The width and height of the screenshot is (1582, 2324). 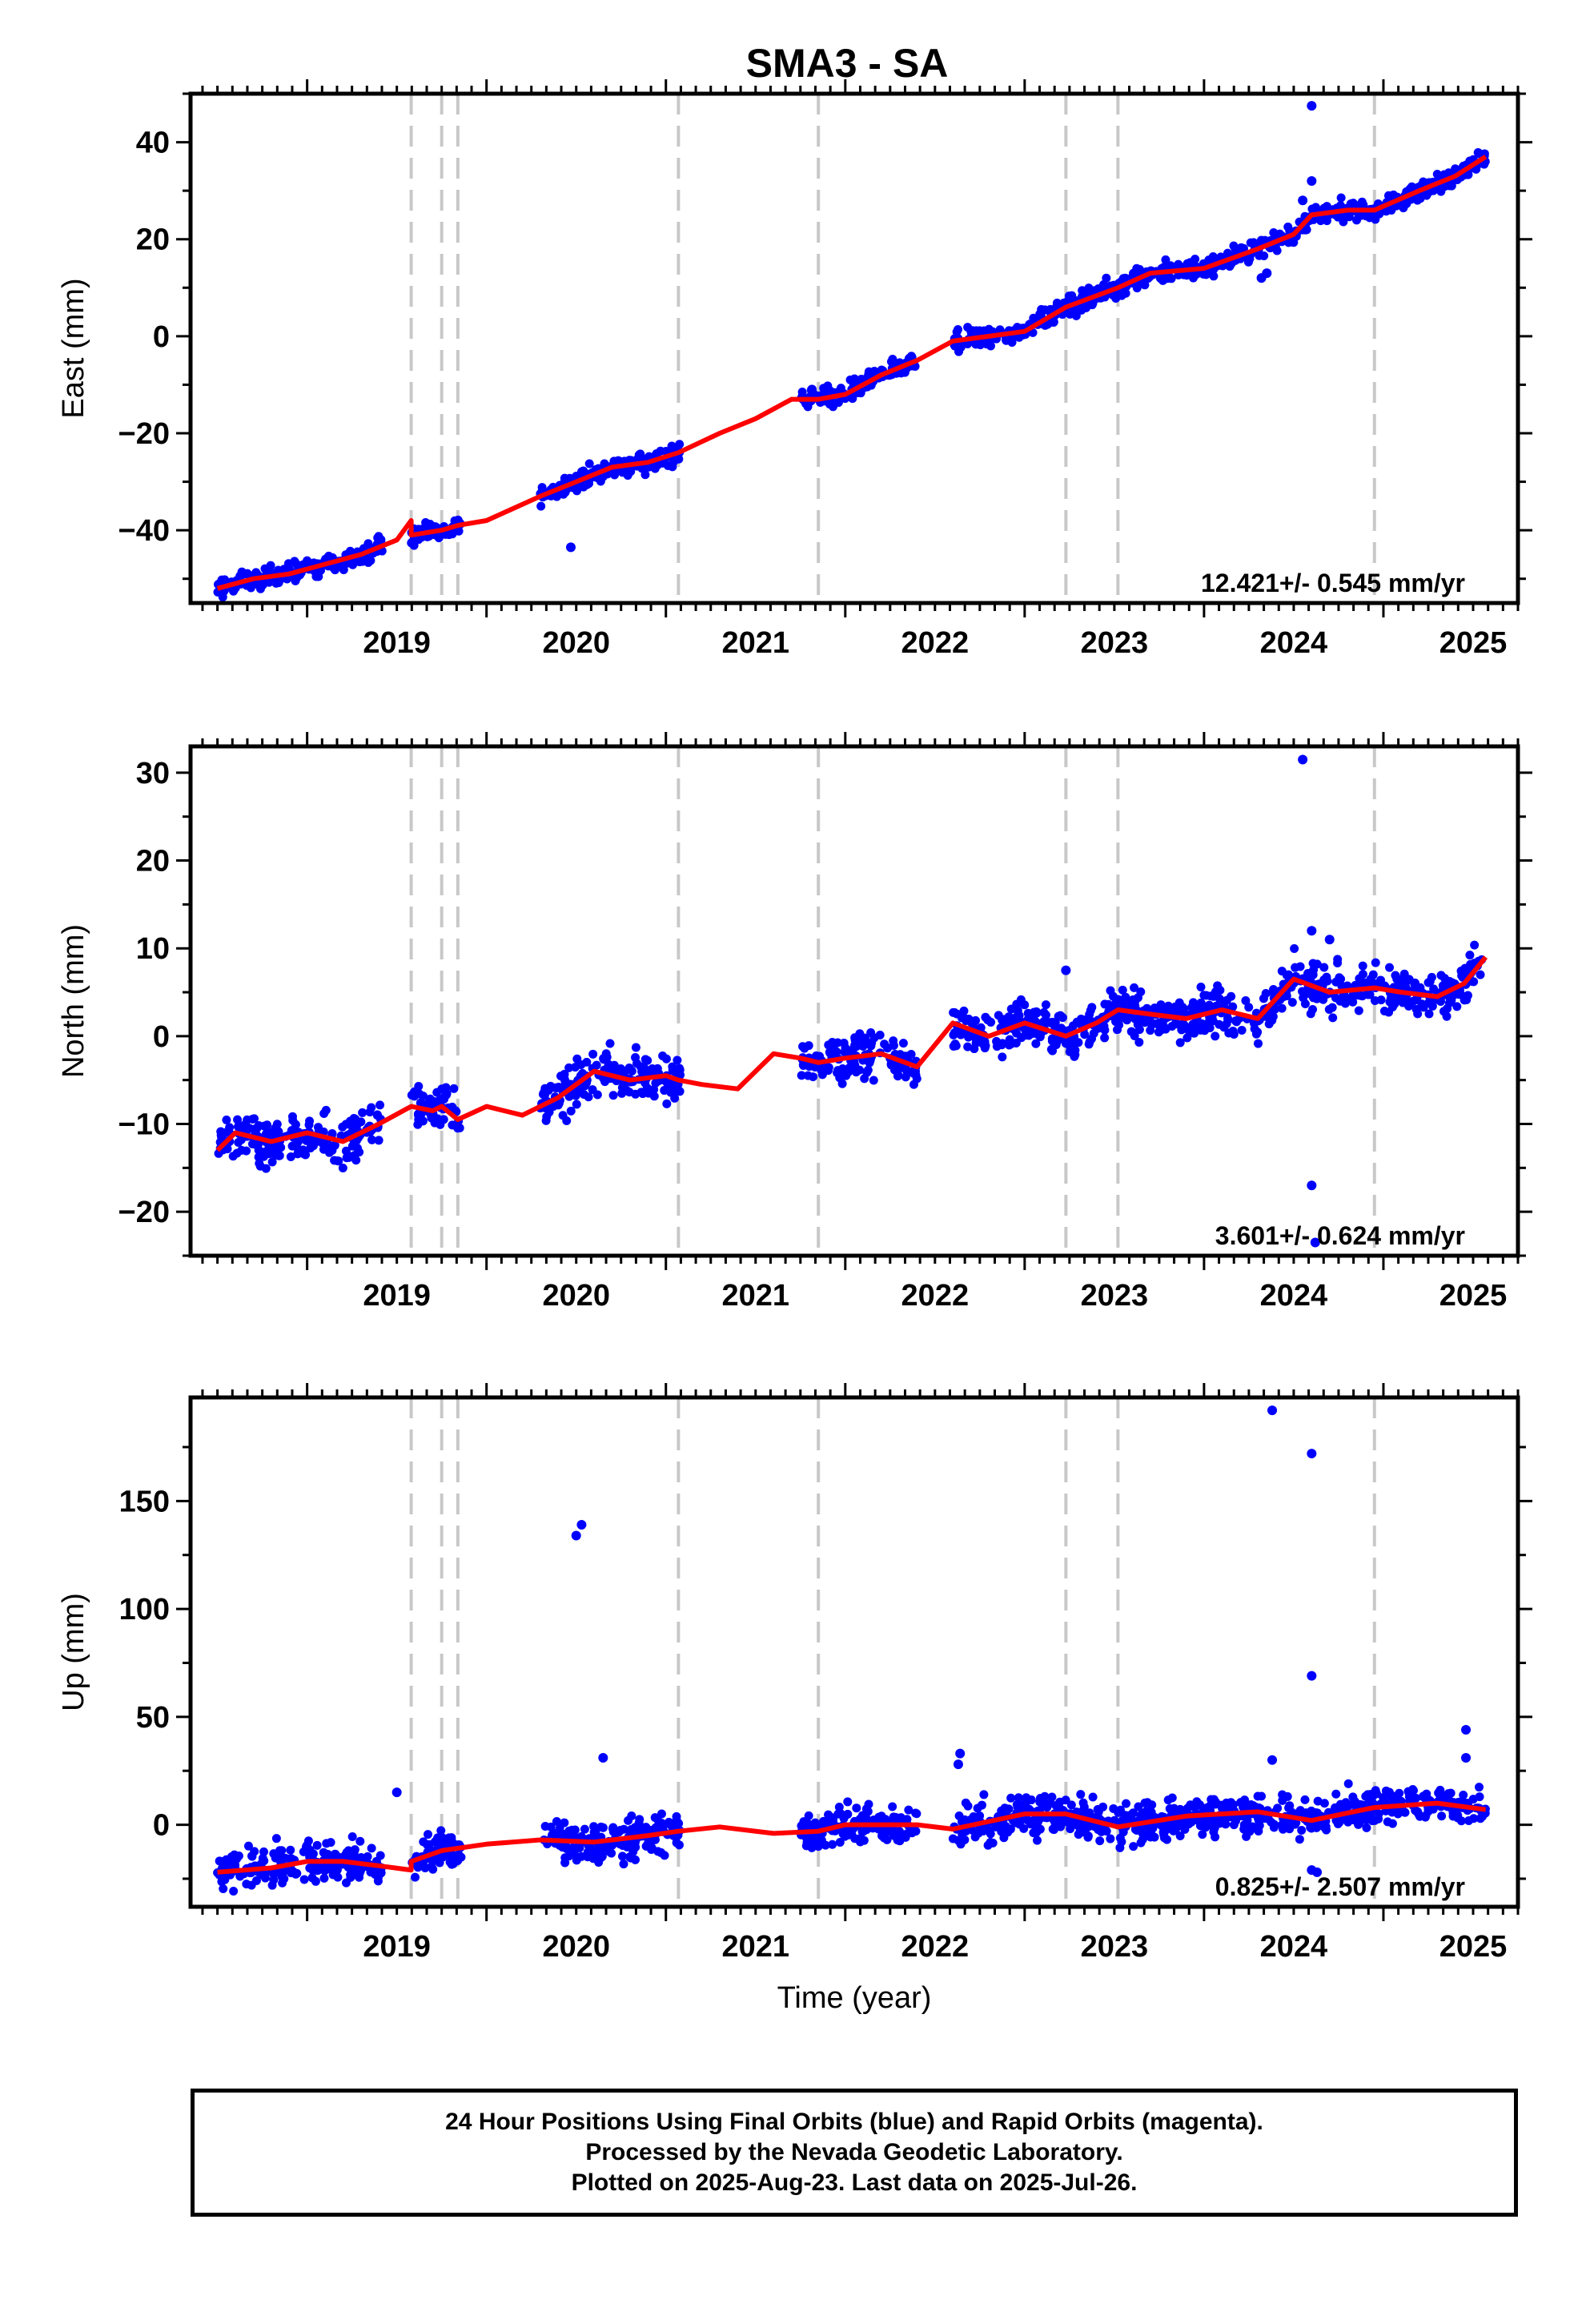 What do you see at coordinates (74, 1652) in the screenshot?
I see `y-axis-label: Up (mm)` at bounding box center [74, 1652].